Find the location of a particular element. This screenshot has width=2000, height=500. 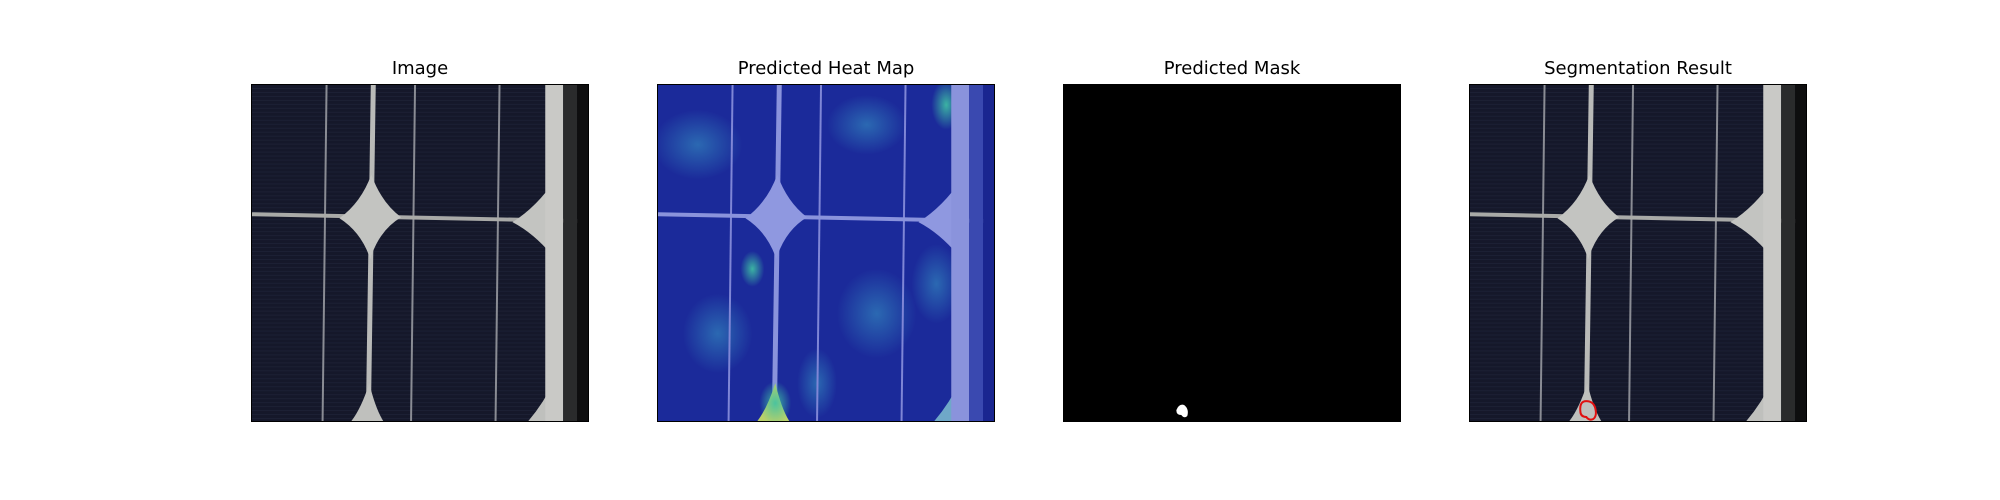

panel-title-mask: Predicted Mask is located at coordinates (1232, 69).